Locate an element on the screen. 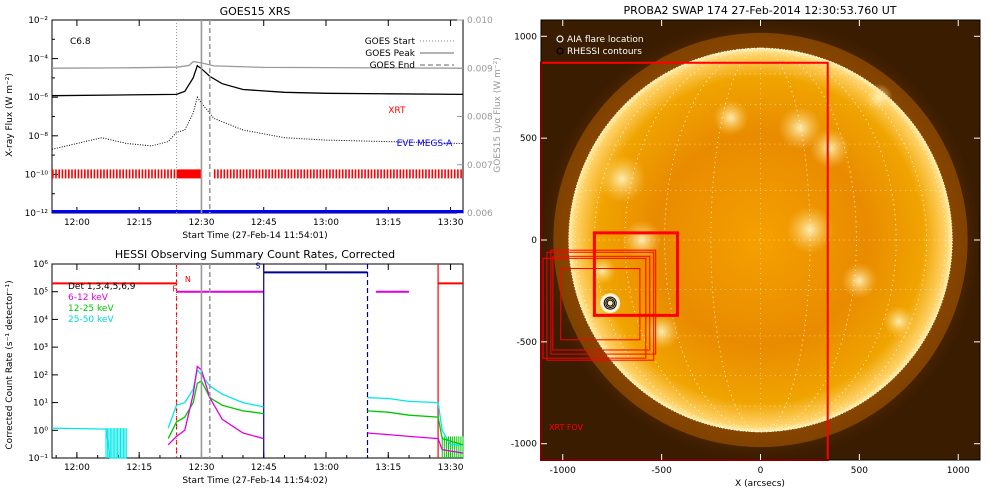 This screenshot has width=1000, height=500. hessi-x-tick-label: 13:15 is located at coordinates (388, 468).